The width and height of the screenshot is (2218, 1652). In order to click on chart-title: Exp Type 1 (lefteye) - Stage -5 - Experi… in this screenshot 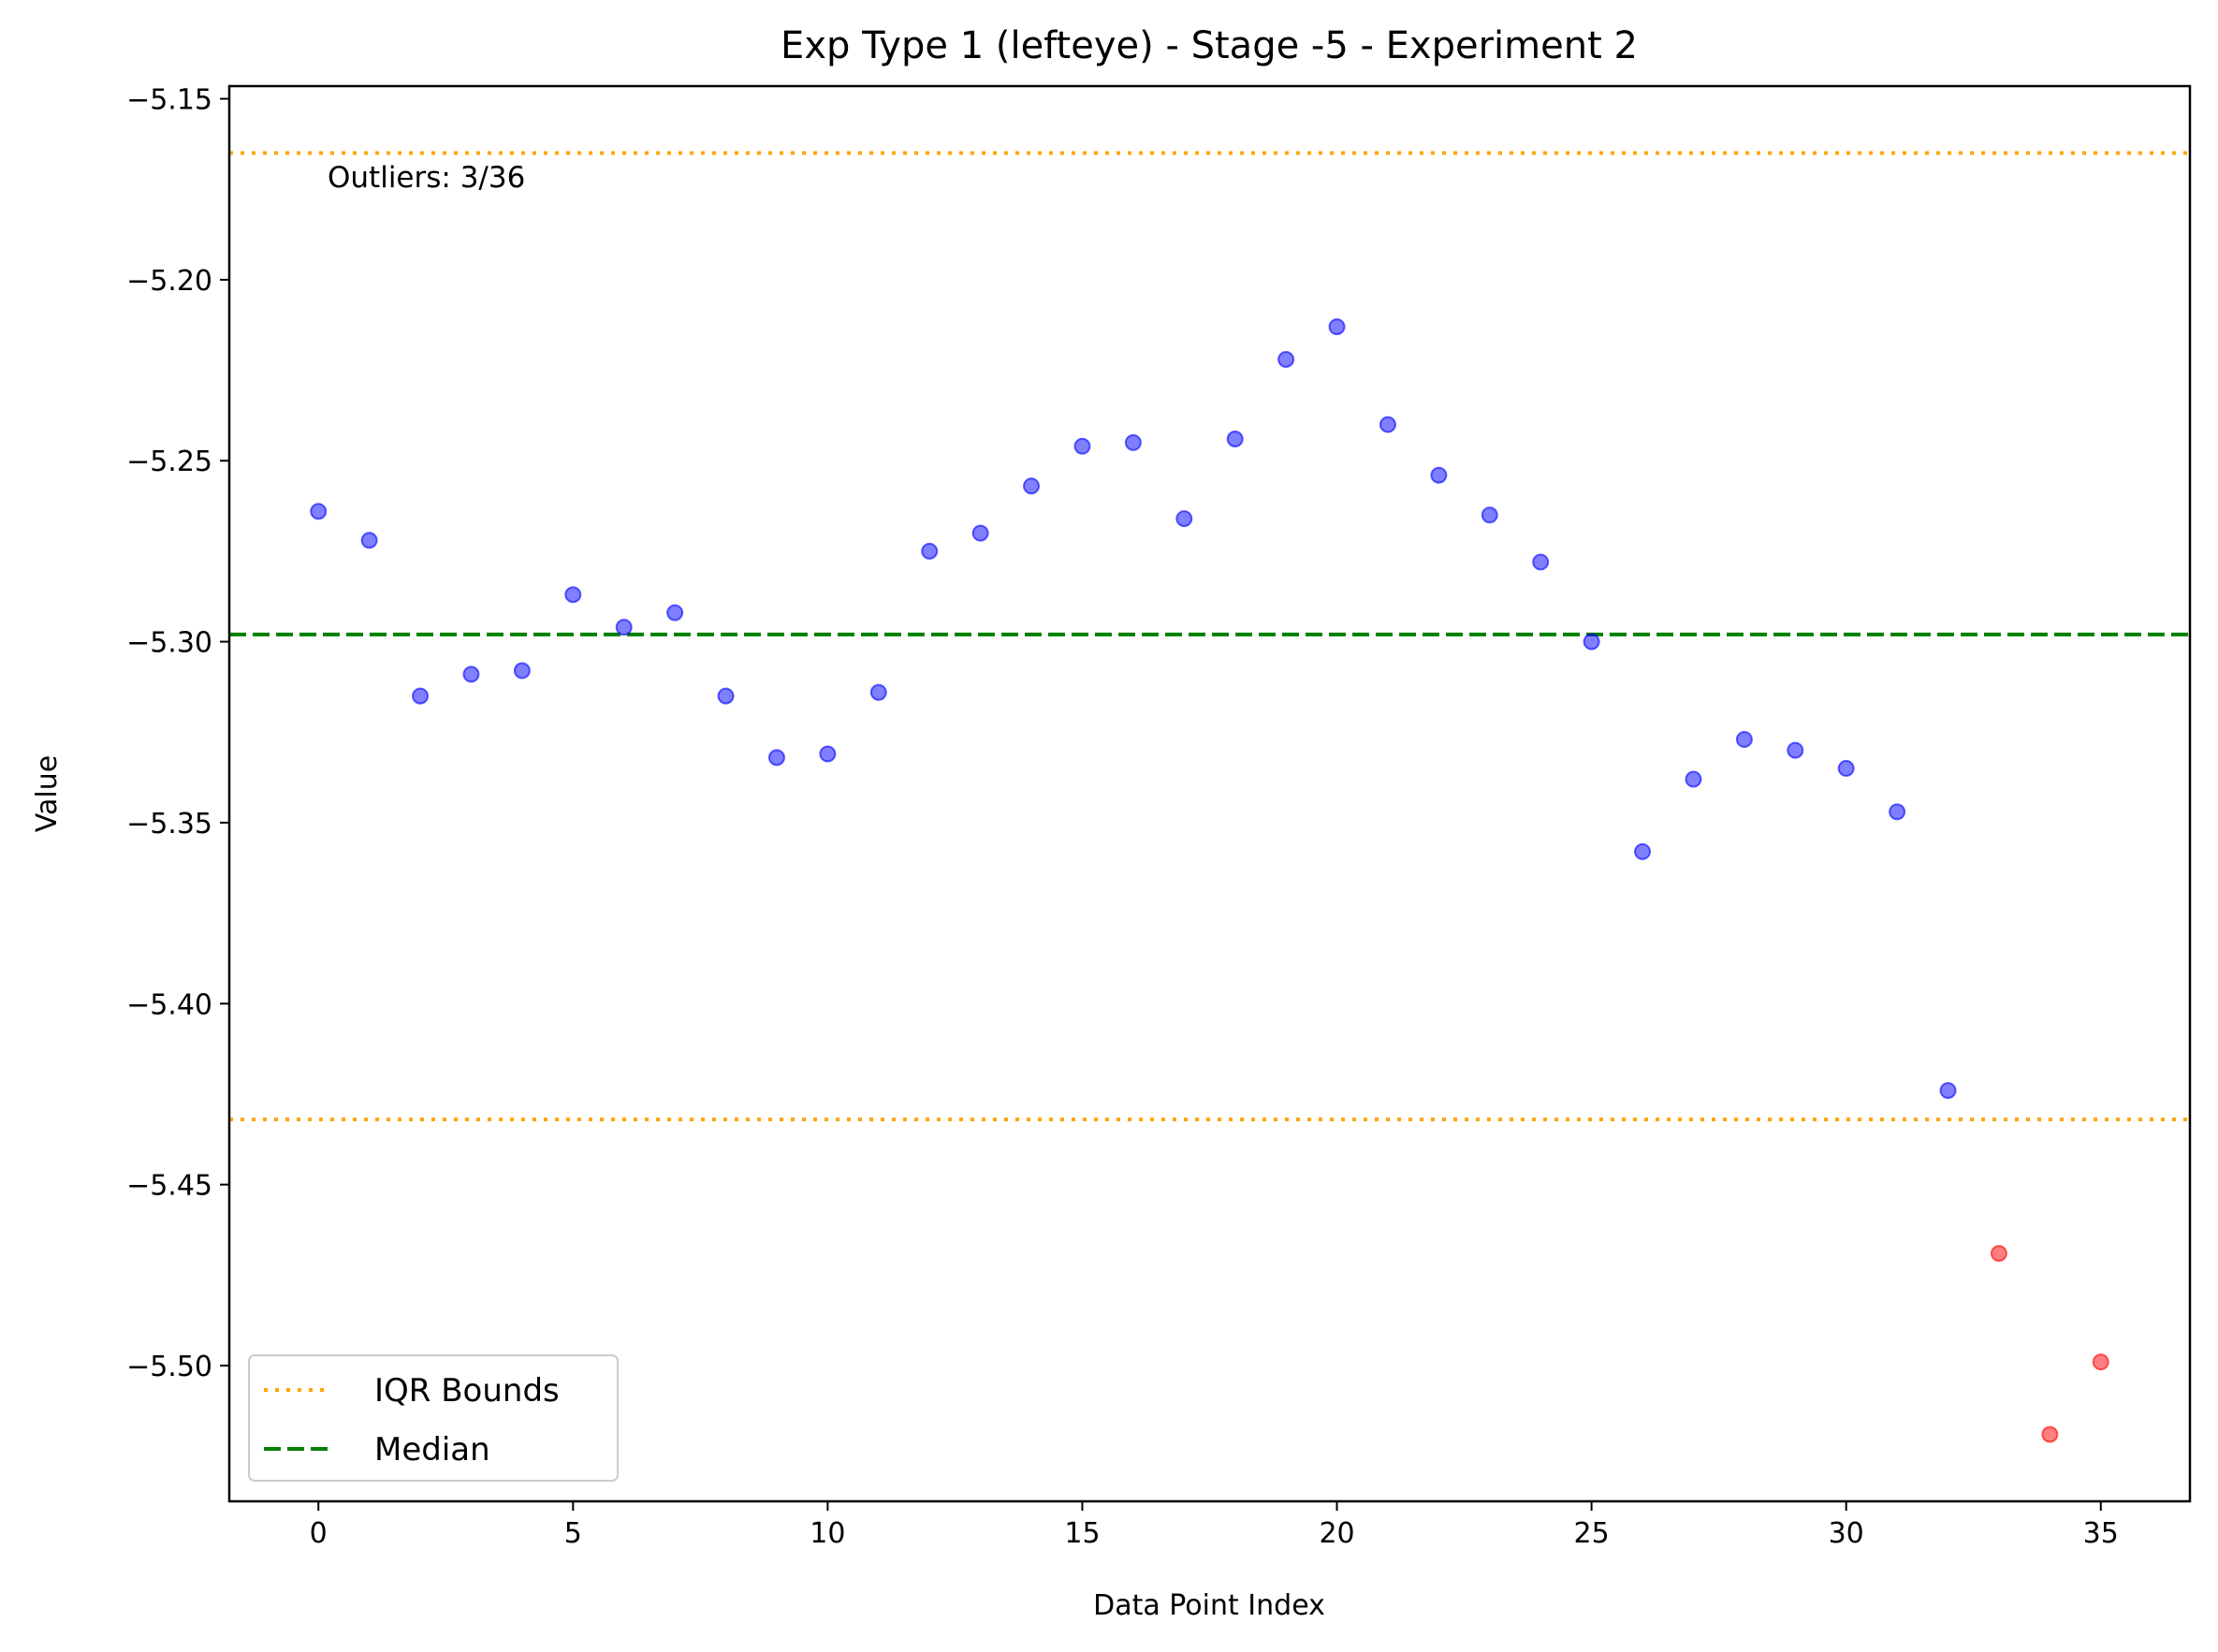, I will do `click(1210, 46)`.